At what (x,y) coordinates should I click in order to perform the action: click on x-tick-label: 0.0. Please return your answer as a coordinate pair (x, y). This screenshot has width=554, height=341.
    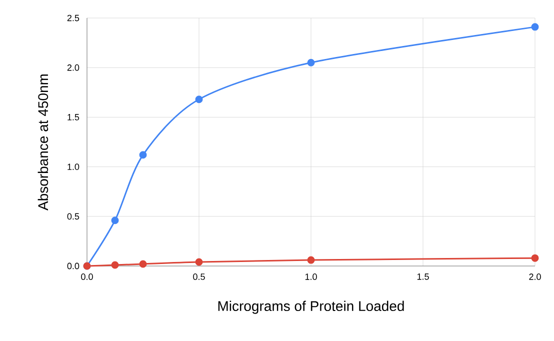
    Looking at the image, I should click on (87, 277).